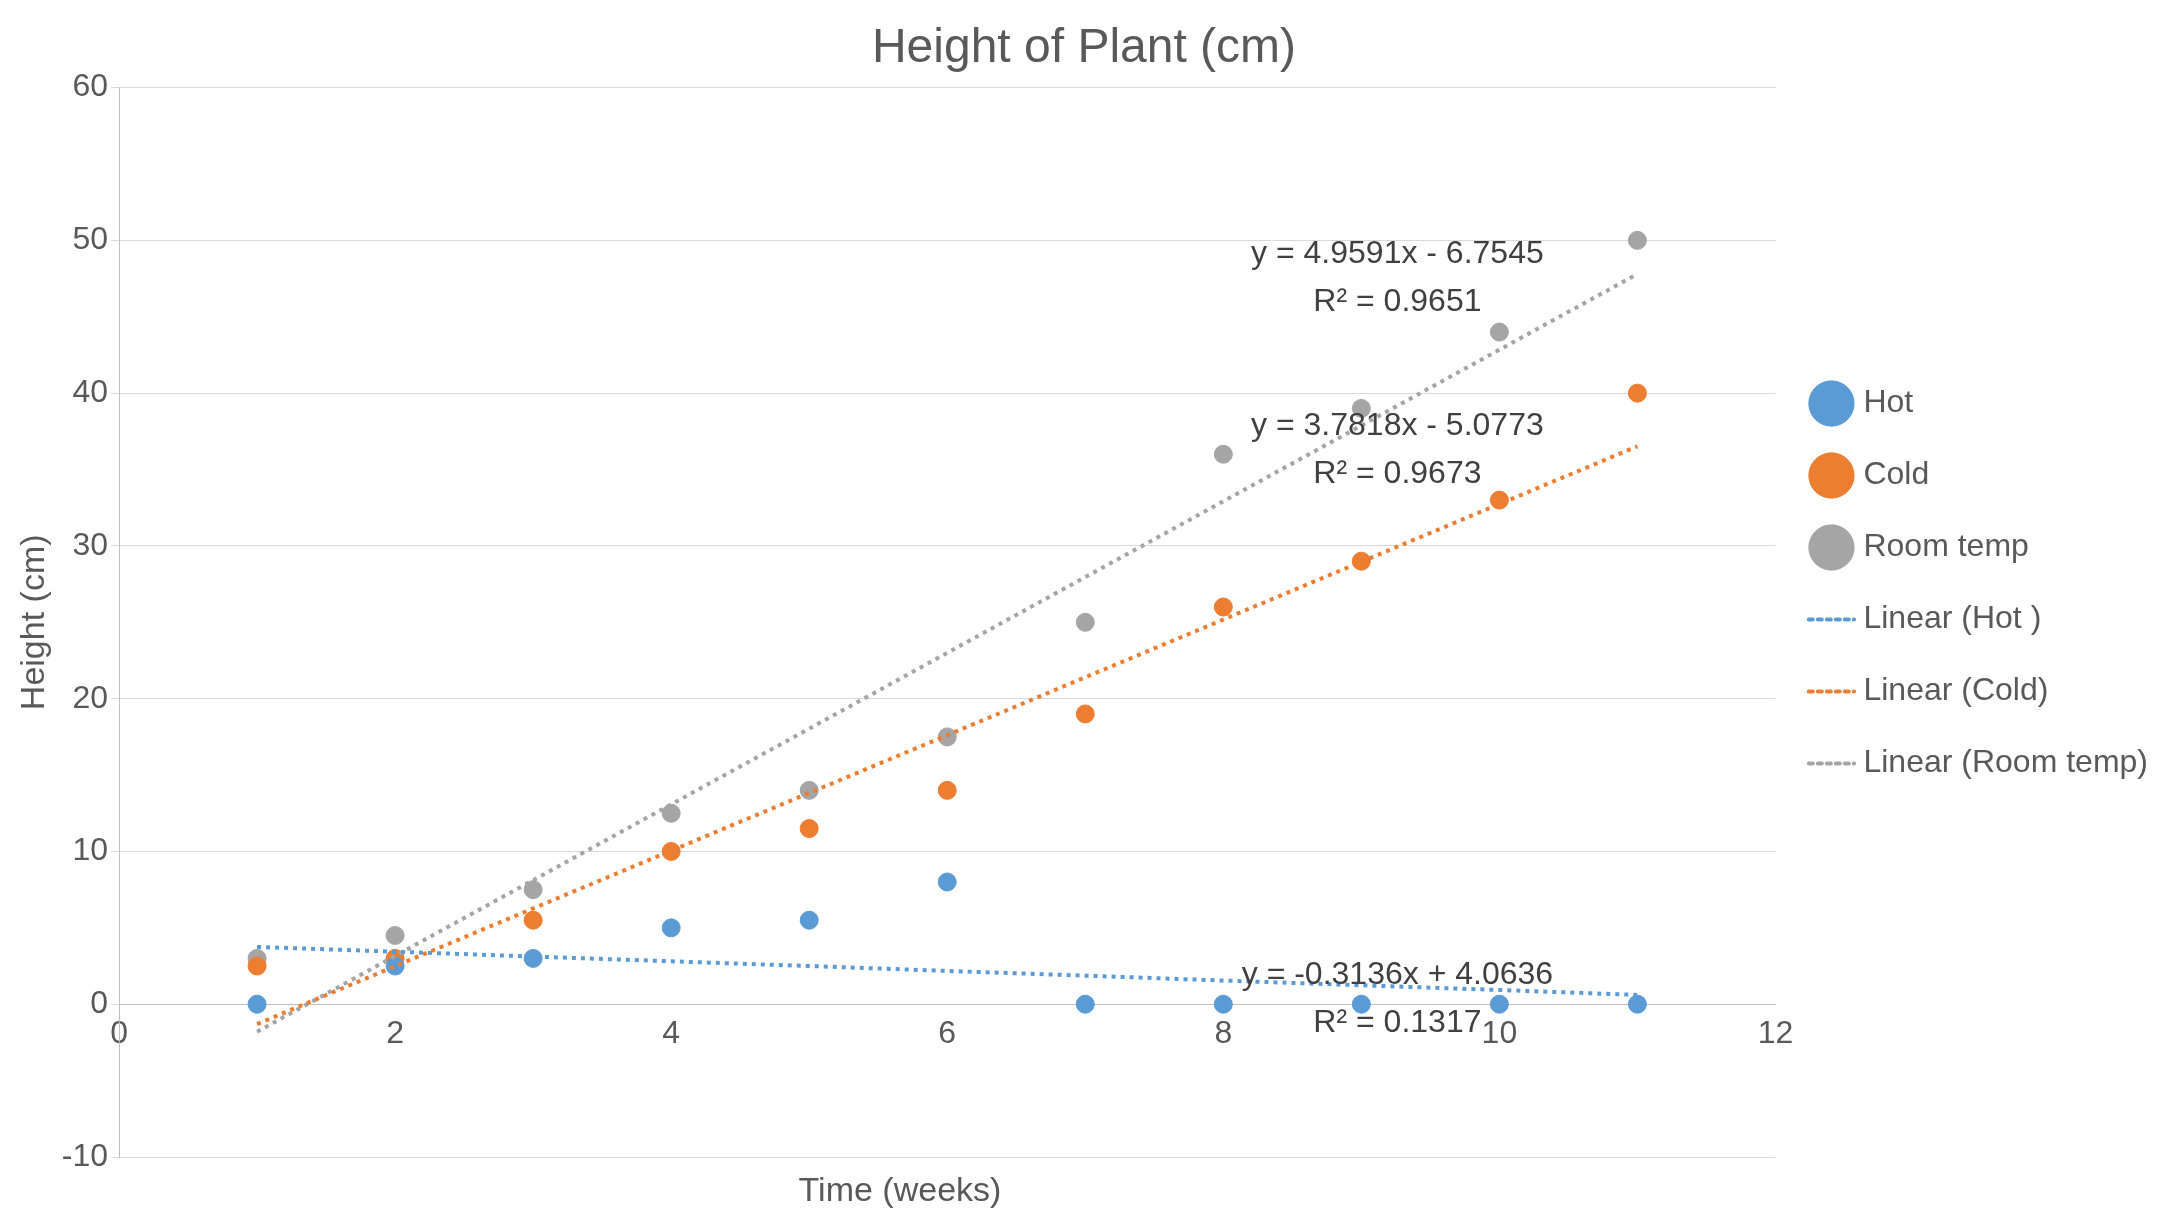 Image resolution: width=2178 pixels, height=1217 pixels. What do you see at coordinates (90, 85) in the screenshot?
I see `y-tick-label: 60` at bounding box center [90, 85].